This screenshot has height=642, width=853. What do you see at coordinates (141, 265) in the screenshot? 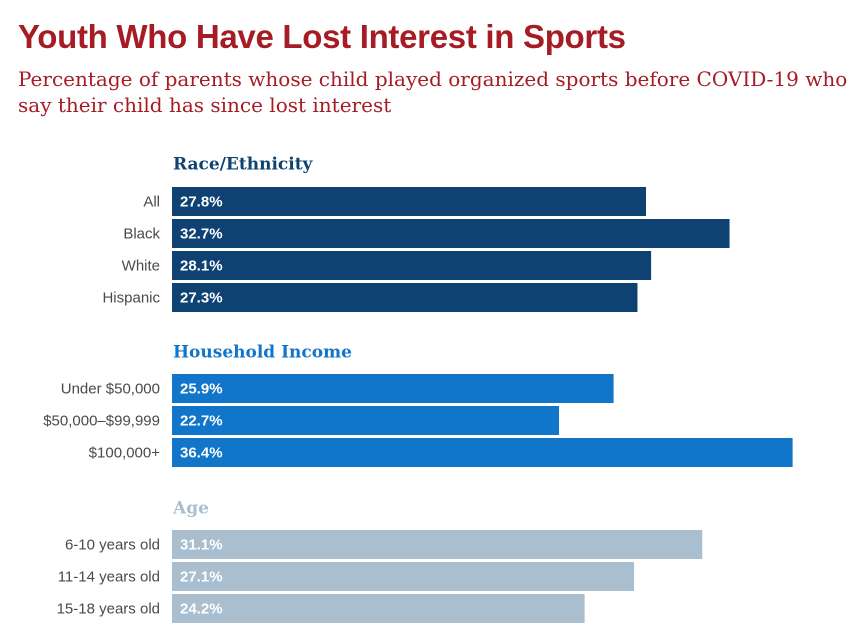
I see `category-label: White` at bounding box center [141, 265].